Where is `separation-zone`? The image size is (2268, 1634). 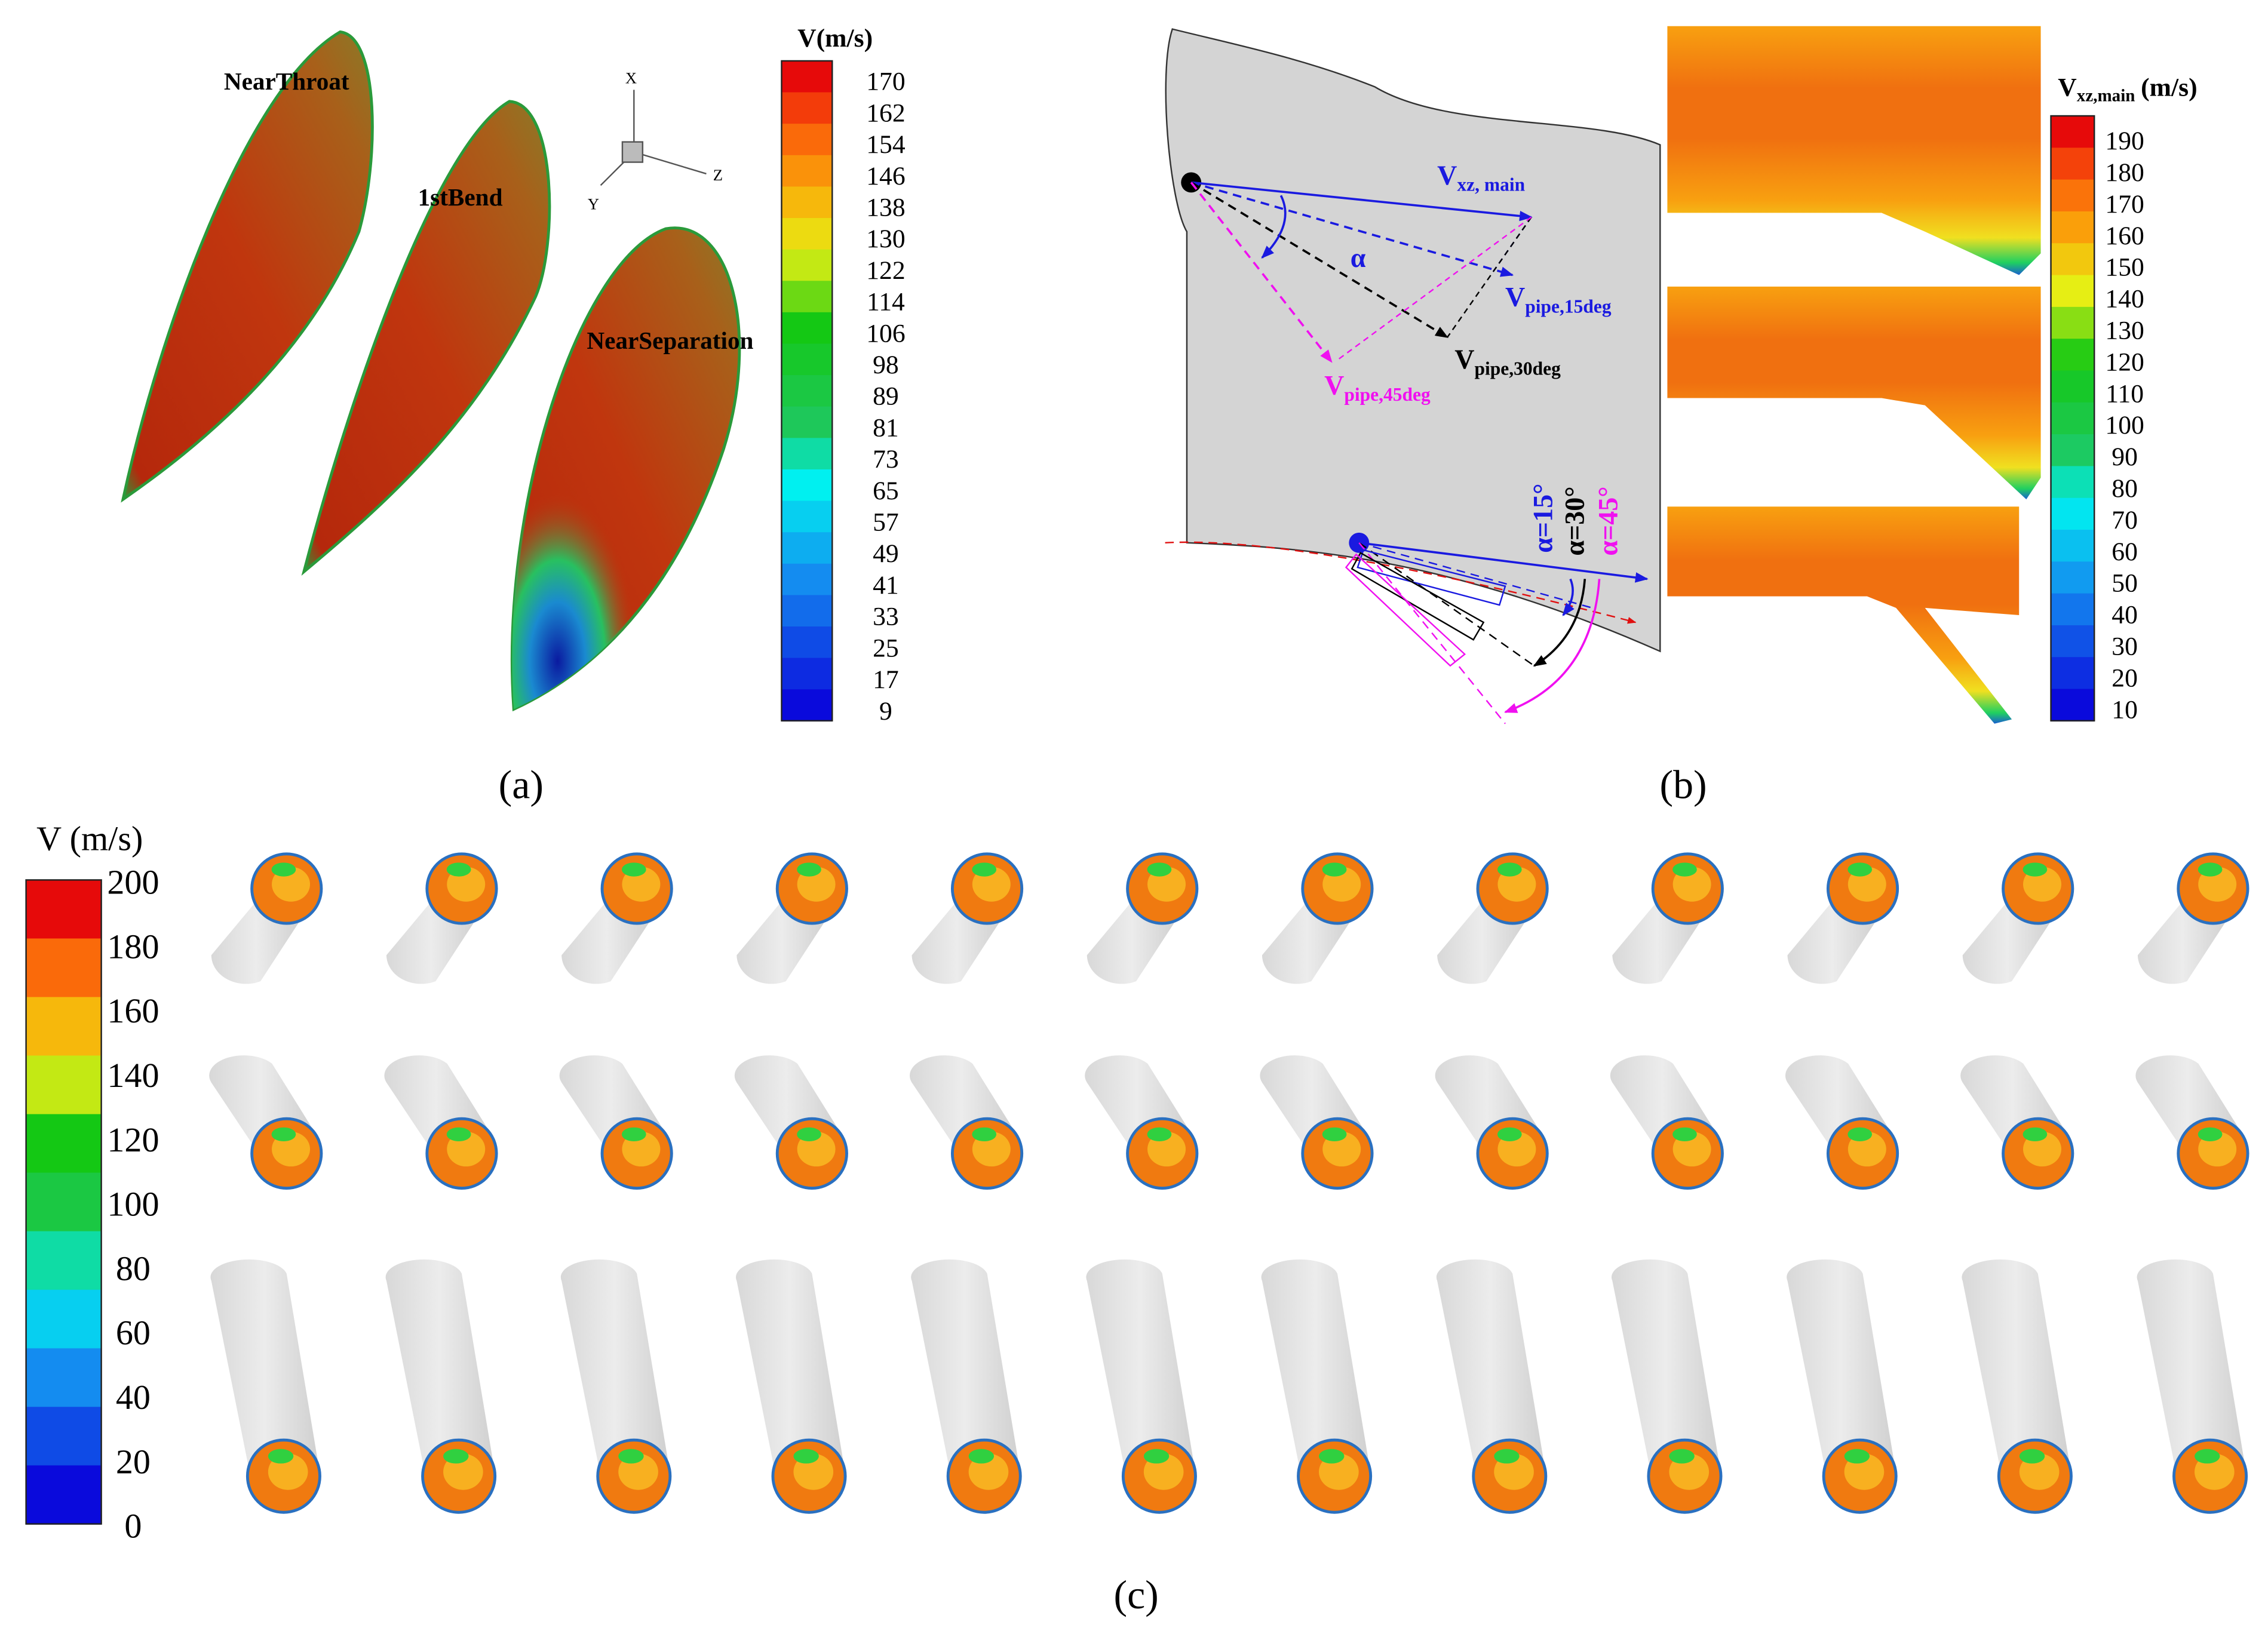
separation-zone is located at coordinates (625, 469).